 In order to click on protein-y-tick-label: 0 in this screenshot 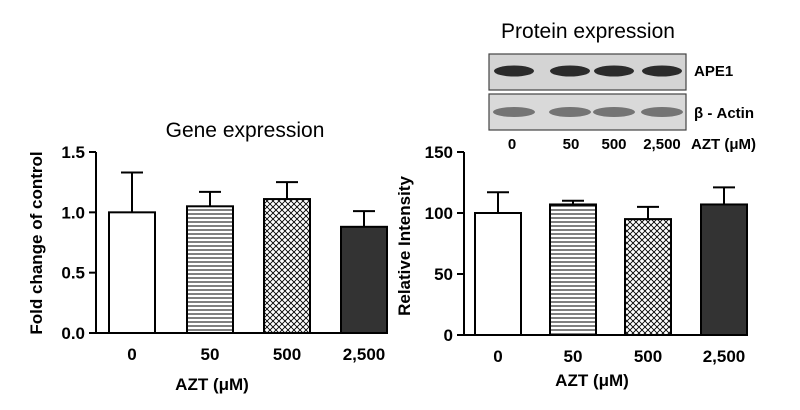, I will do `click(448, 335)`.